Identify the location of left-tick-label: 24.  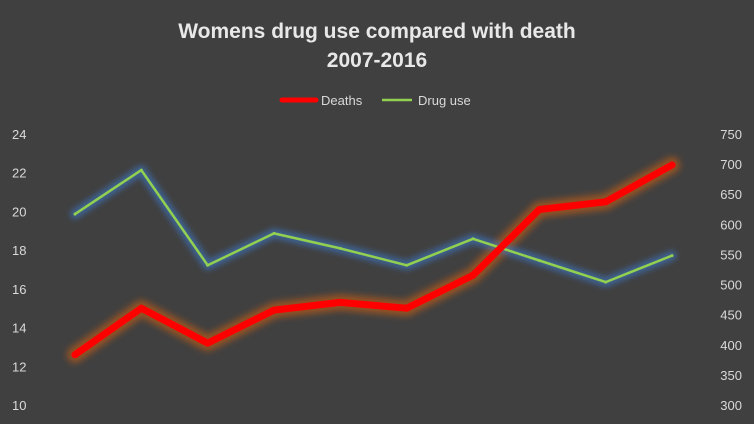
(19, 134).